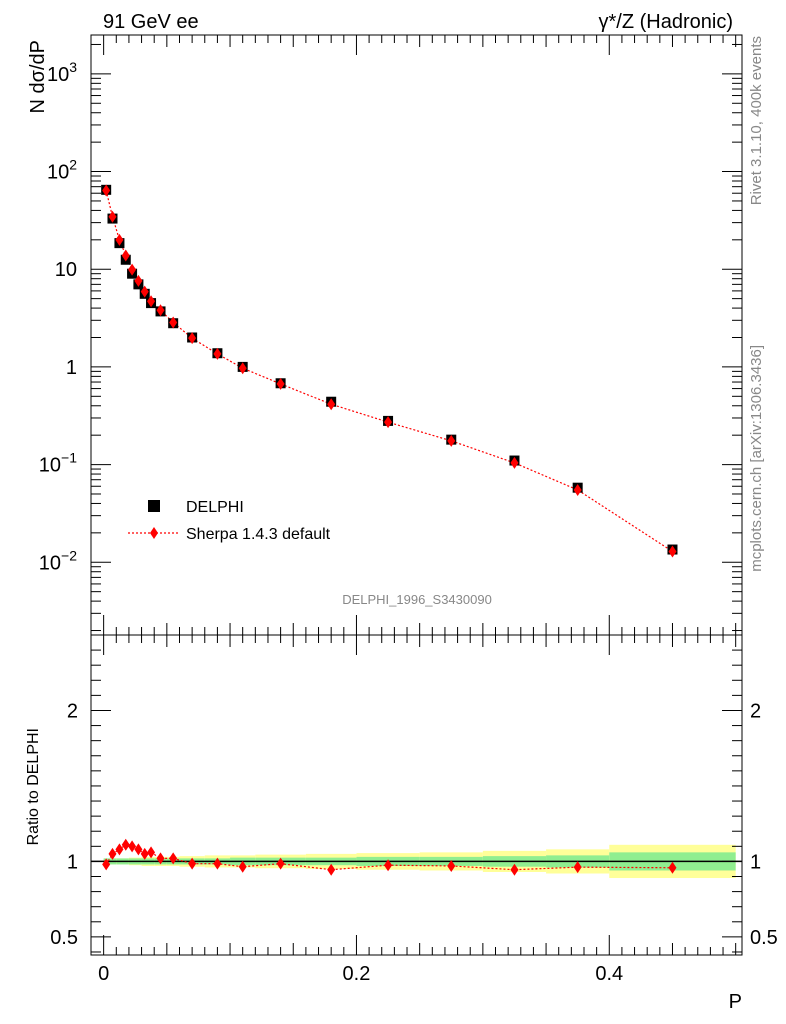 This screenshot has width=786, height=1024. I want to click on x-tick-label: 0, so click(103, 974).